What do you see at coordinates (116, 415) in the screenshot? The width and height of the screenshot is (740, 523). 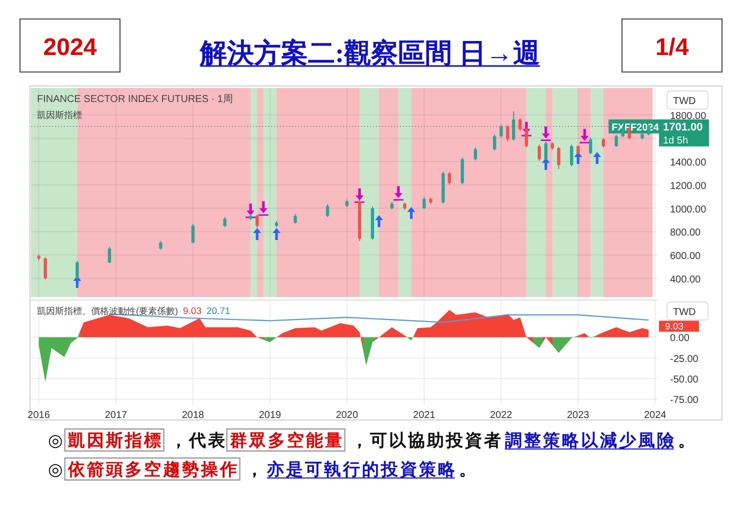 I see `x-tick-label: 2017` at bounding box center [116, 415].